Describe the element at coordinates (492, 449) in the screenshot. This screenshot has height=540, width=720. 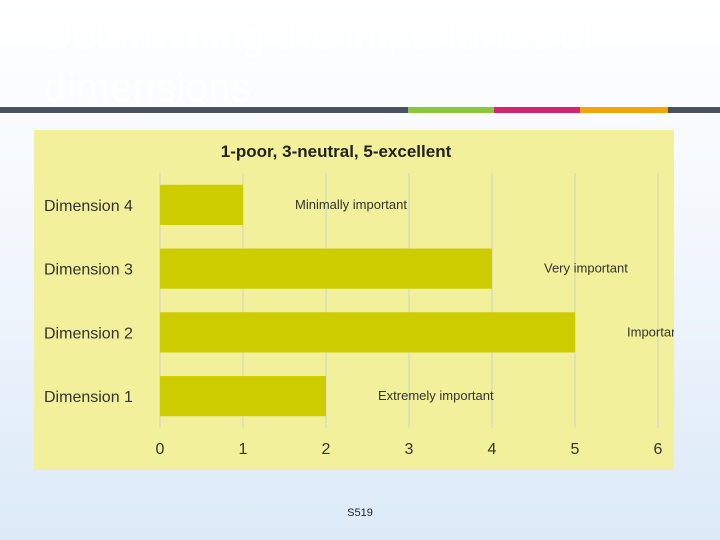
I see `x-tick-label: 4` at that location.